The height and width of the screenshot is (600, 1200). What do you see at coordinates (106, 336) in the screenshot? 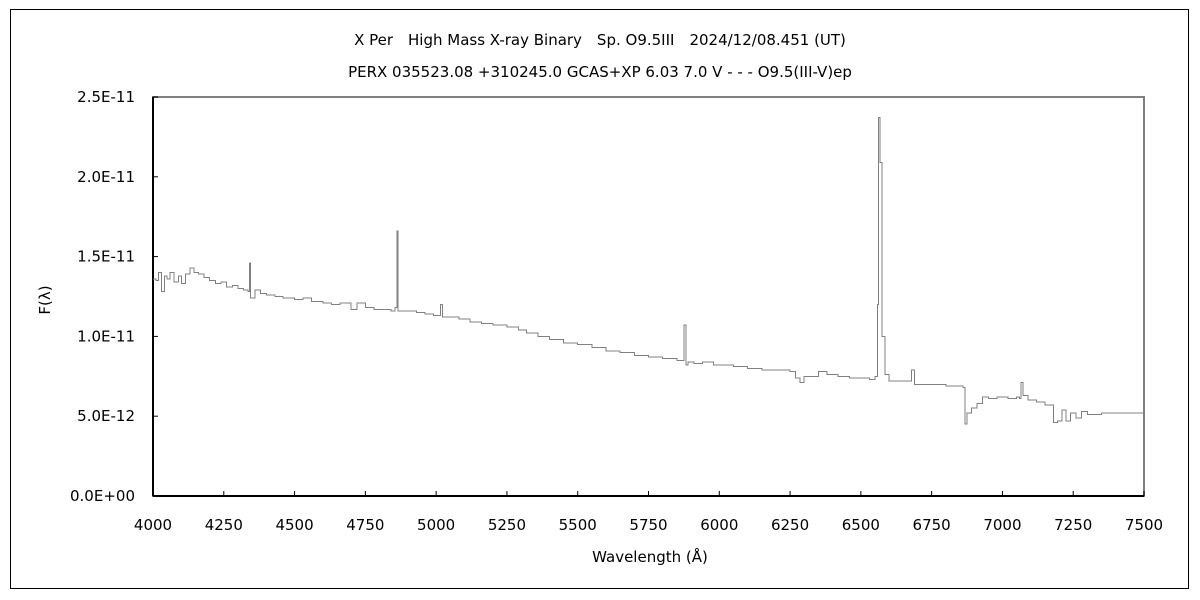
I see `y-tick-label: 1.0E-11` at bounding box center [106, 336].